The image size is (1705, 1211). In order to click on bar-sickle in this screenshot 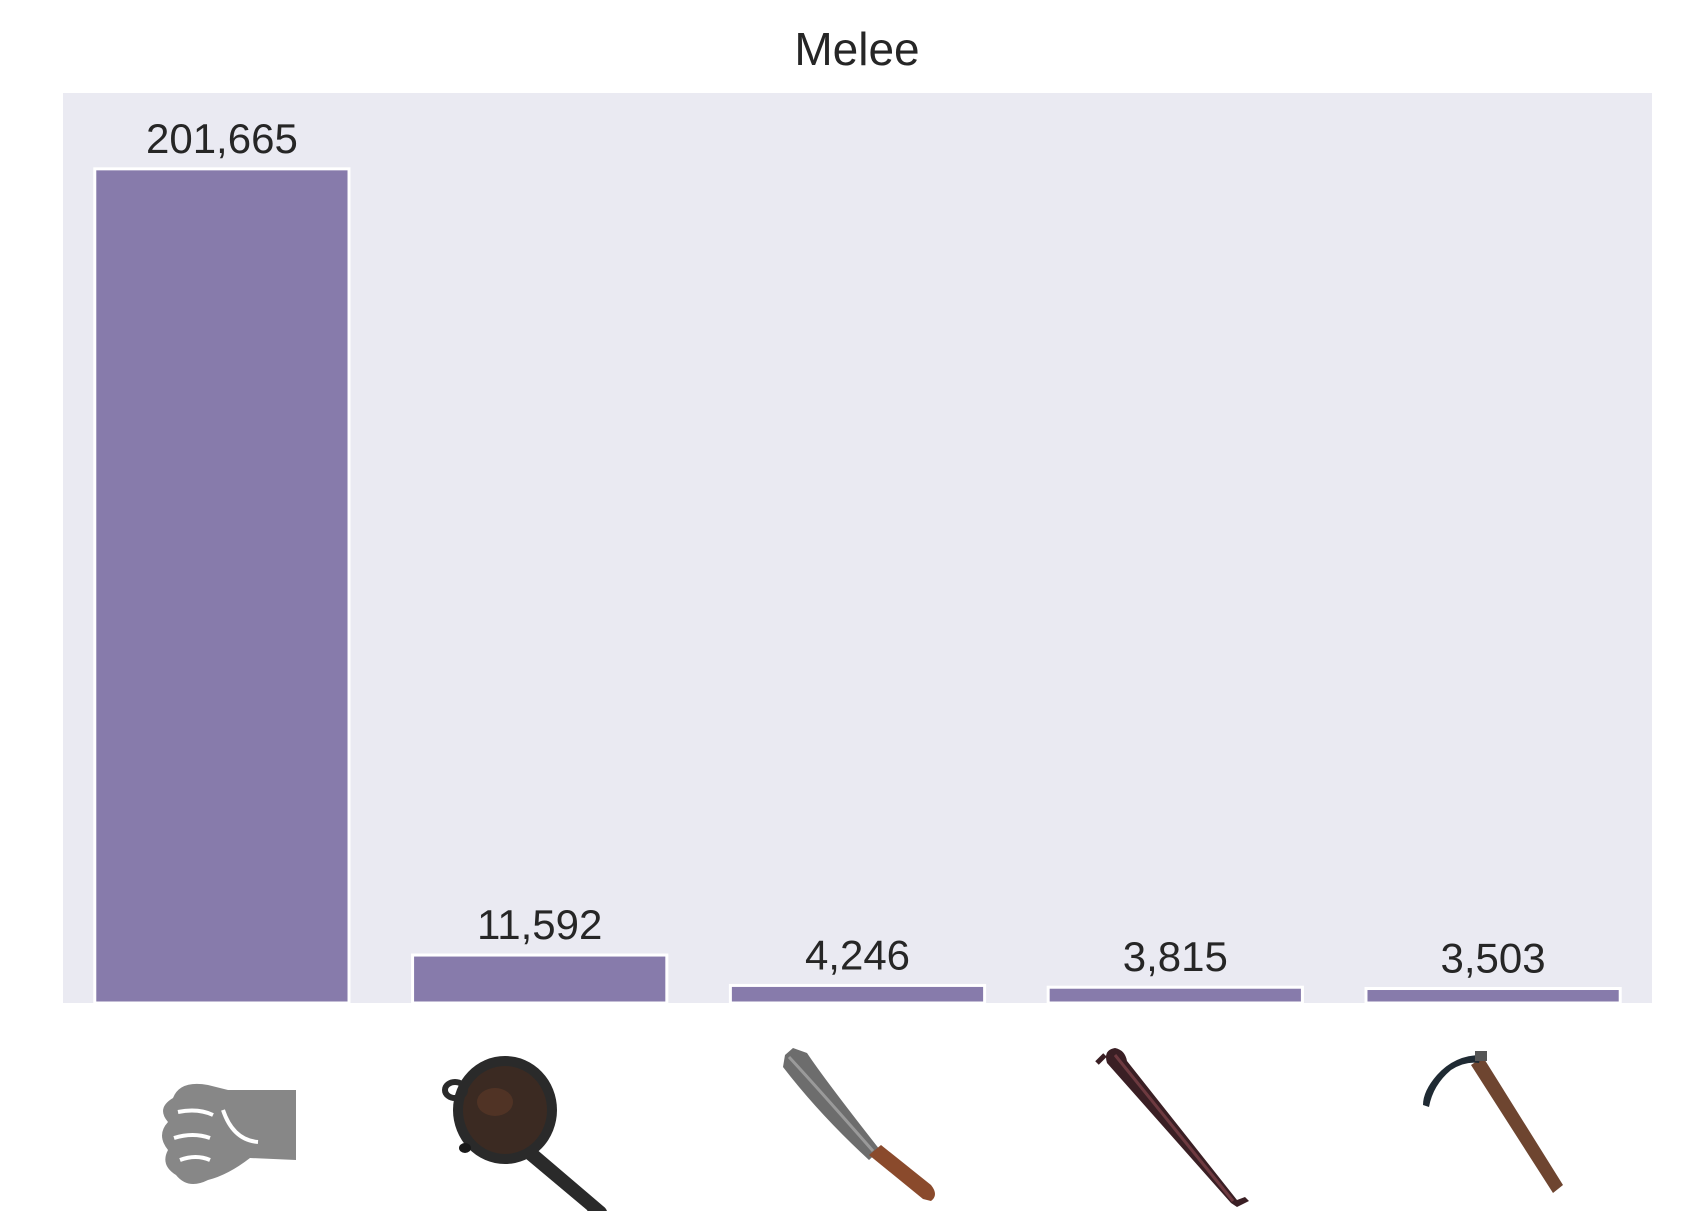, I will do `click(1493, 996)`.